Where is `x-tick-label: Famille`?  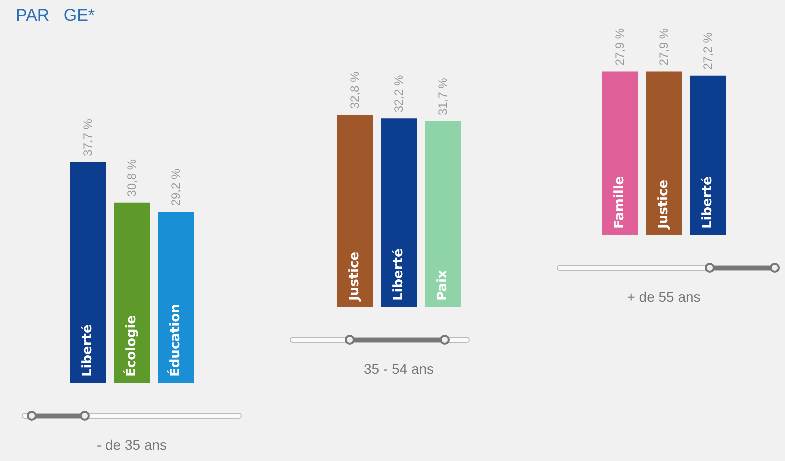 x-tick-label: Famille is located at coordinates (620, 202).